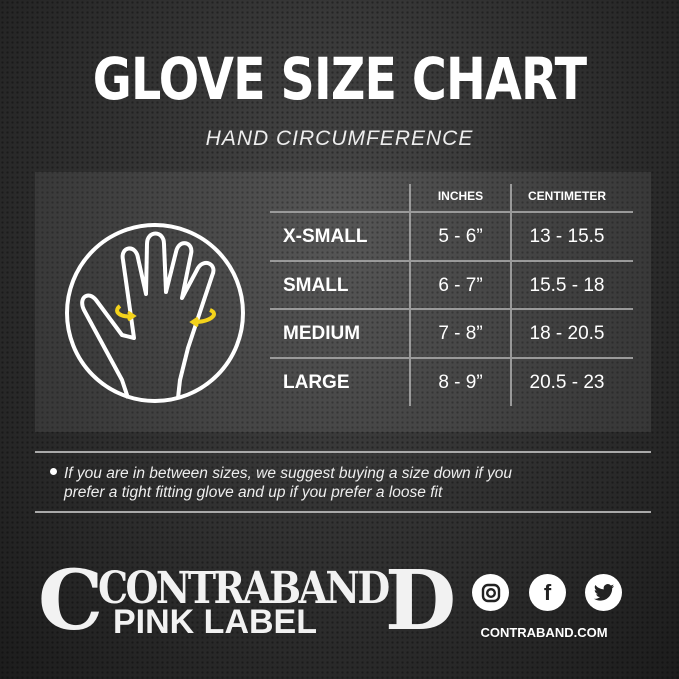 The width and height of the screenshot is (679, 679). Describe the element at coordinates (567, 236) in the screenshot. I see `cm-value: 13 - 15.5` at that location.